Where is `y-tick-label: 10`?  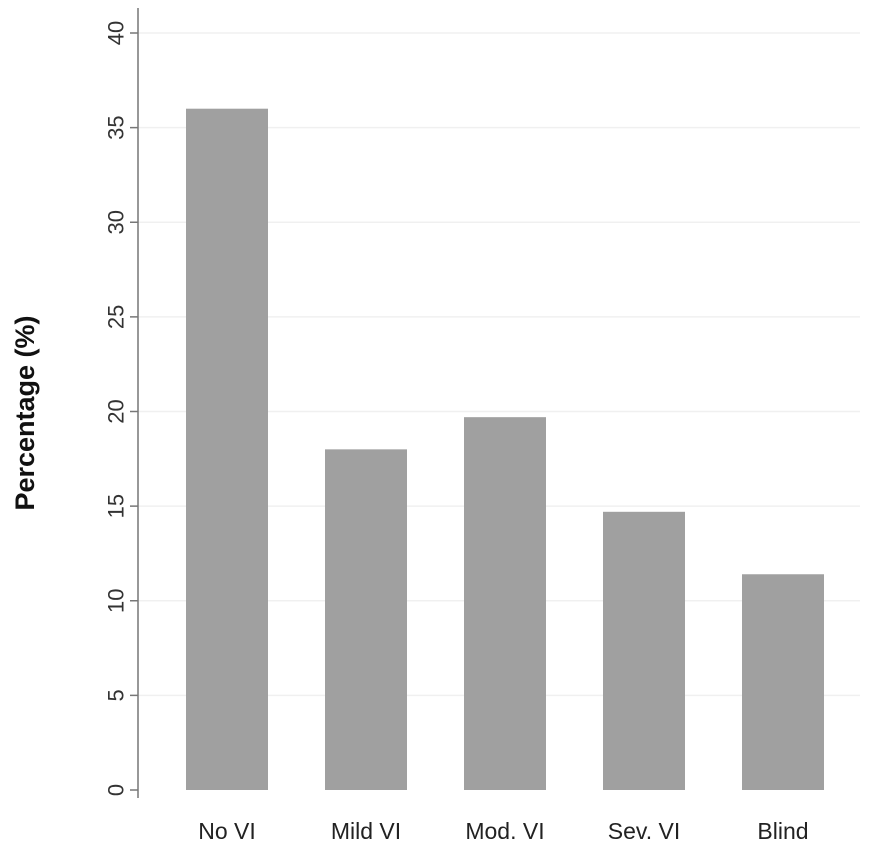
y-tick-label: 10 is located at coordinates (116, 601).